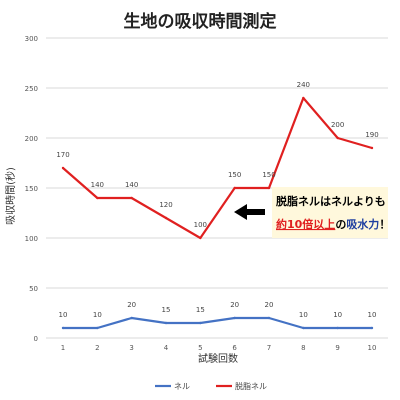 The height and width of the screenshot is (400, 400). What do you see at coordinates (31, 39) in the screenshot?
I see `y-tick-label: 300` at bounding box center [31, 39].